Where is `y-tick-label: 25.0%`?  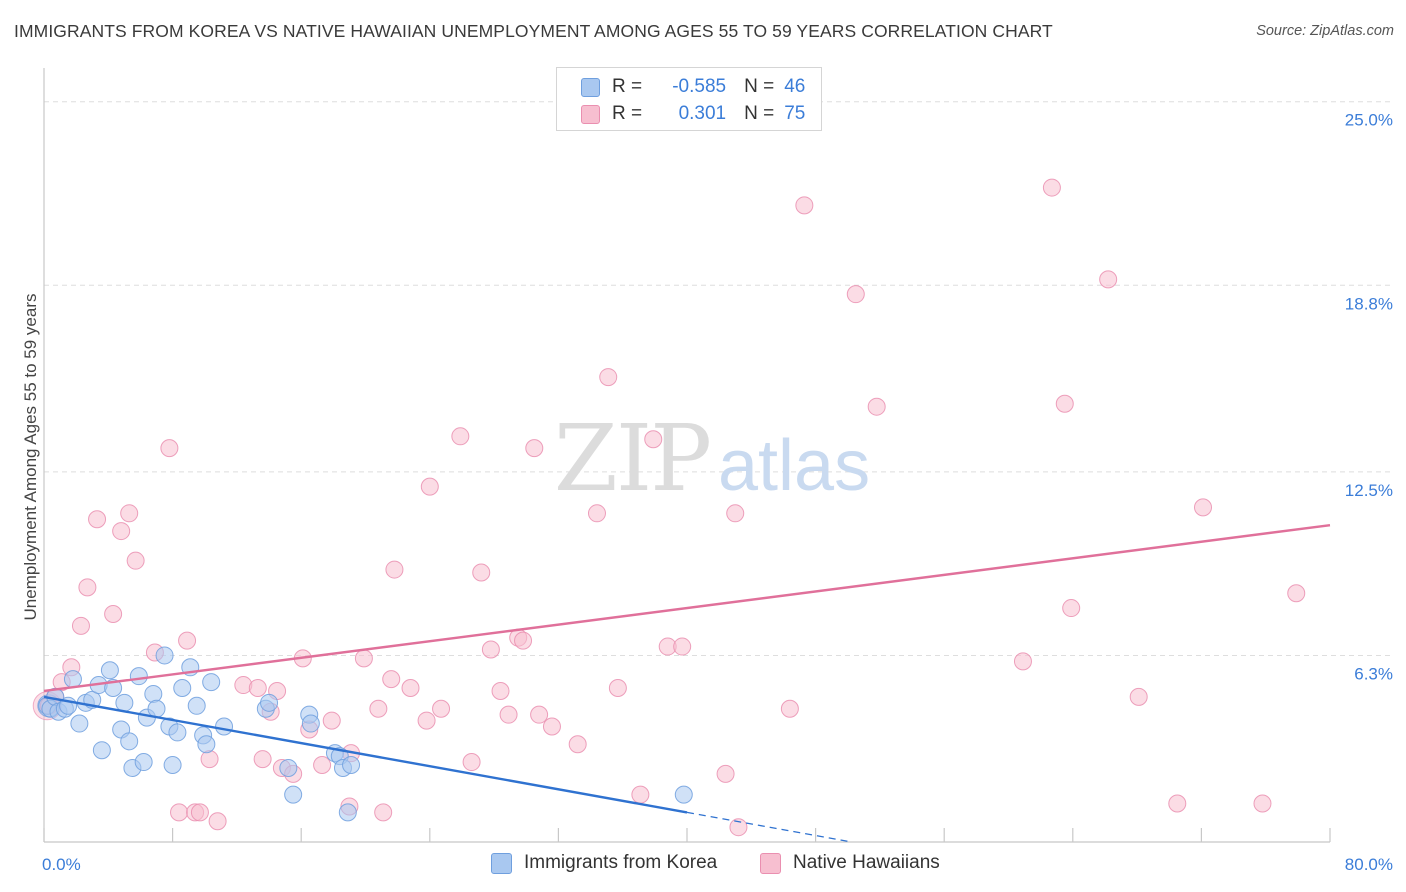 y-tick-label: 25.0% is located at coordinates (1369, 120).